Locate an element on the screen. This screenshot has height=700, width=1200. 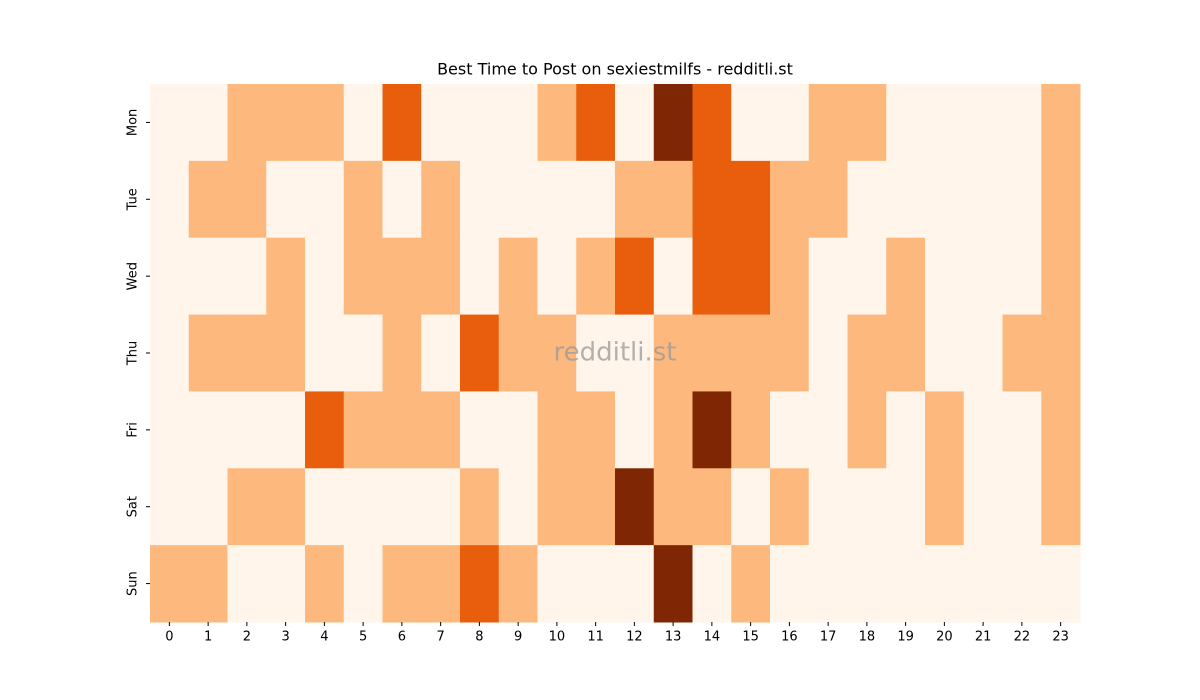
x-tick-label: 11 is located at coordinates (595, 637).